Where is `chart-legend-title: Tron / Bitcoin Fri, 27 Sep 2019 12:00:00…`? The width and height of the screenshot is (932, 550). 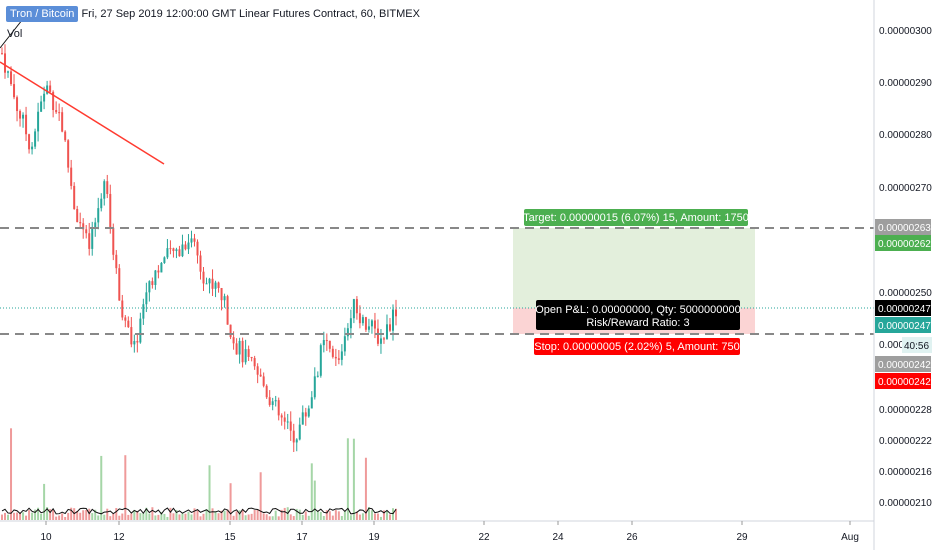 chart-legend-title: Tron / Bitcoin Fri, 27 Sep 2019 12:00:00… is located at coordinates (213, 14).